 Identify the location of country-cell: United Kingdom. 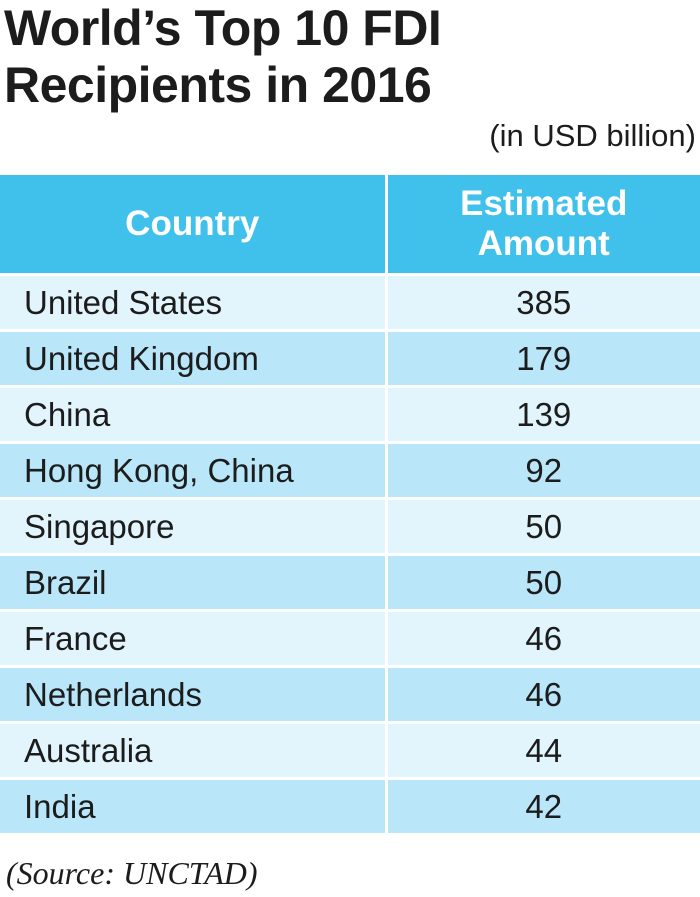
(194, 358).